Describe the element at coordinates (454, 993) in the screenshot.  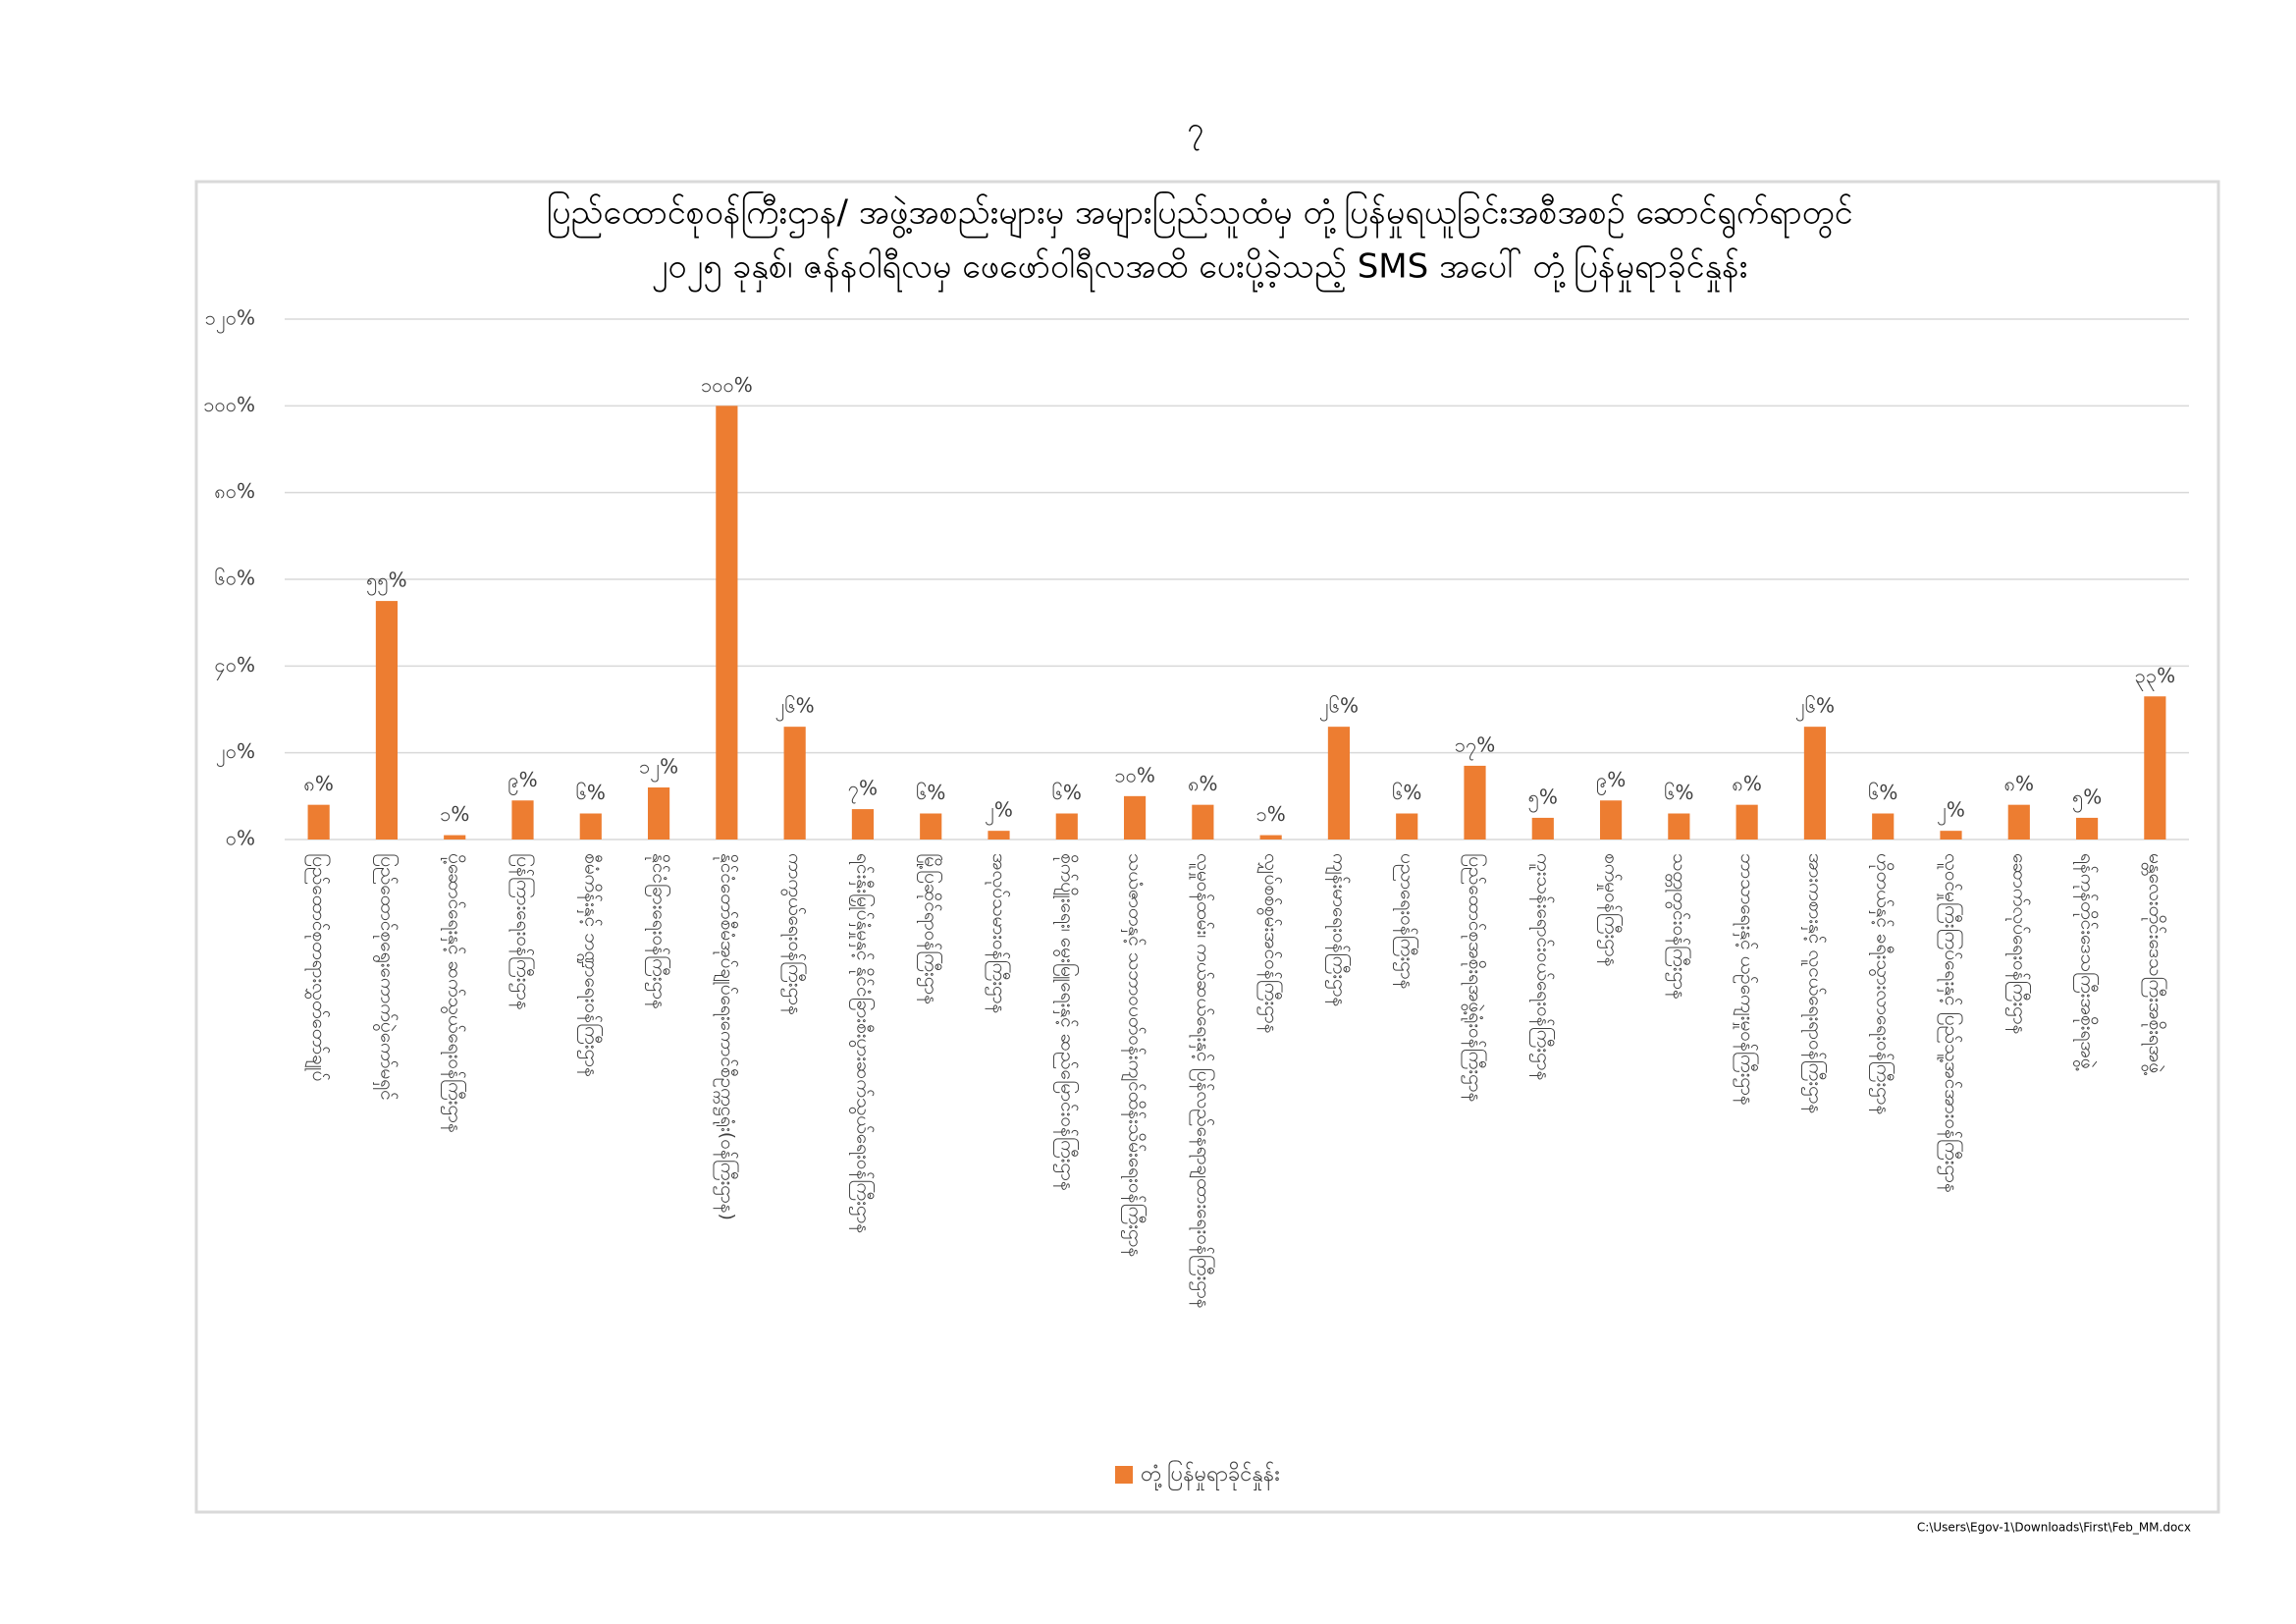
I see `x-tick-label: ပို့ဆောင်ရေးနှင့် ဆက်သွယ်ရေးဝန်ကြီးဌာန` at that location.